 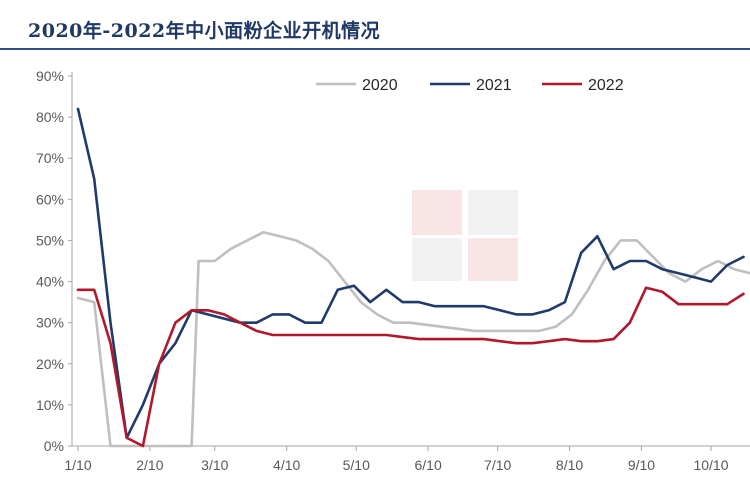 What do you see at coordinates (149, 465) in the screenshot?
I see `x-tick-label: 2/10` at bounding box center [149, 465].